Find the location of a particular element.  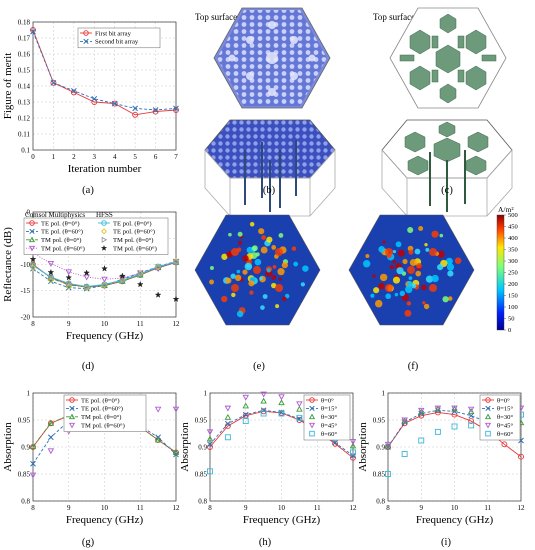

x-axis-label-i: Frequency (GHz) is located at coordinates (455, 520).